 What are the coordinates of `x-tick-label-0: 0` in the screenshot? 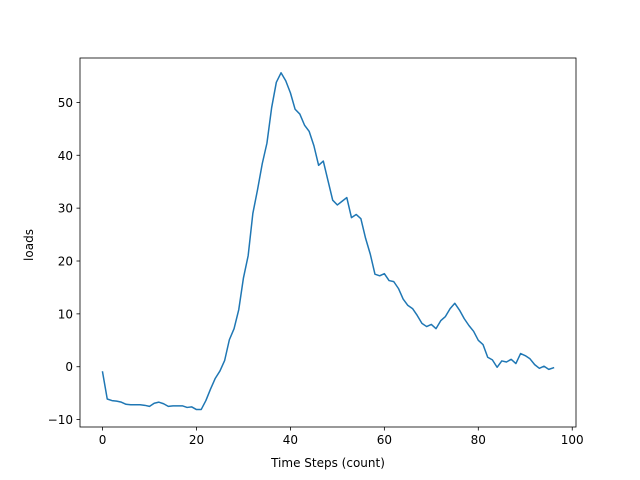 It's located at (103, 440).